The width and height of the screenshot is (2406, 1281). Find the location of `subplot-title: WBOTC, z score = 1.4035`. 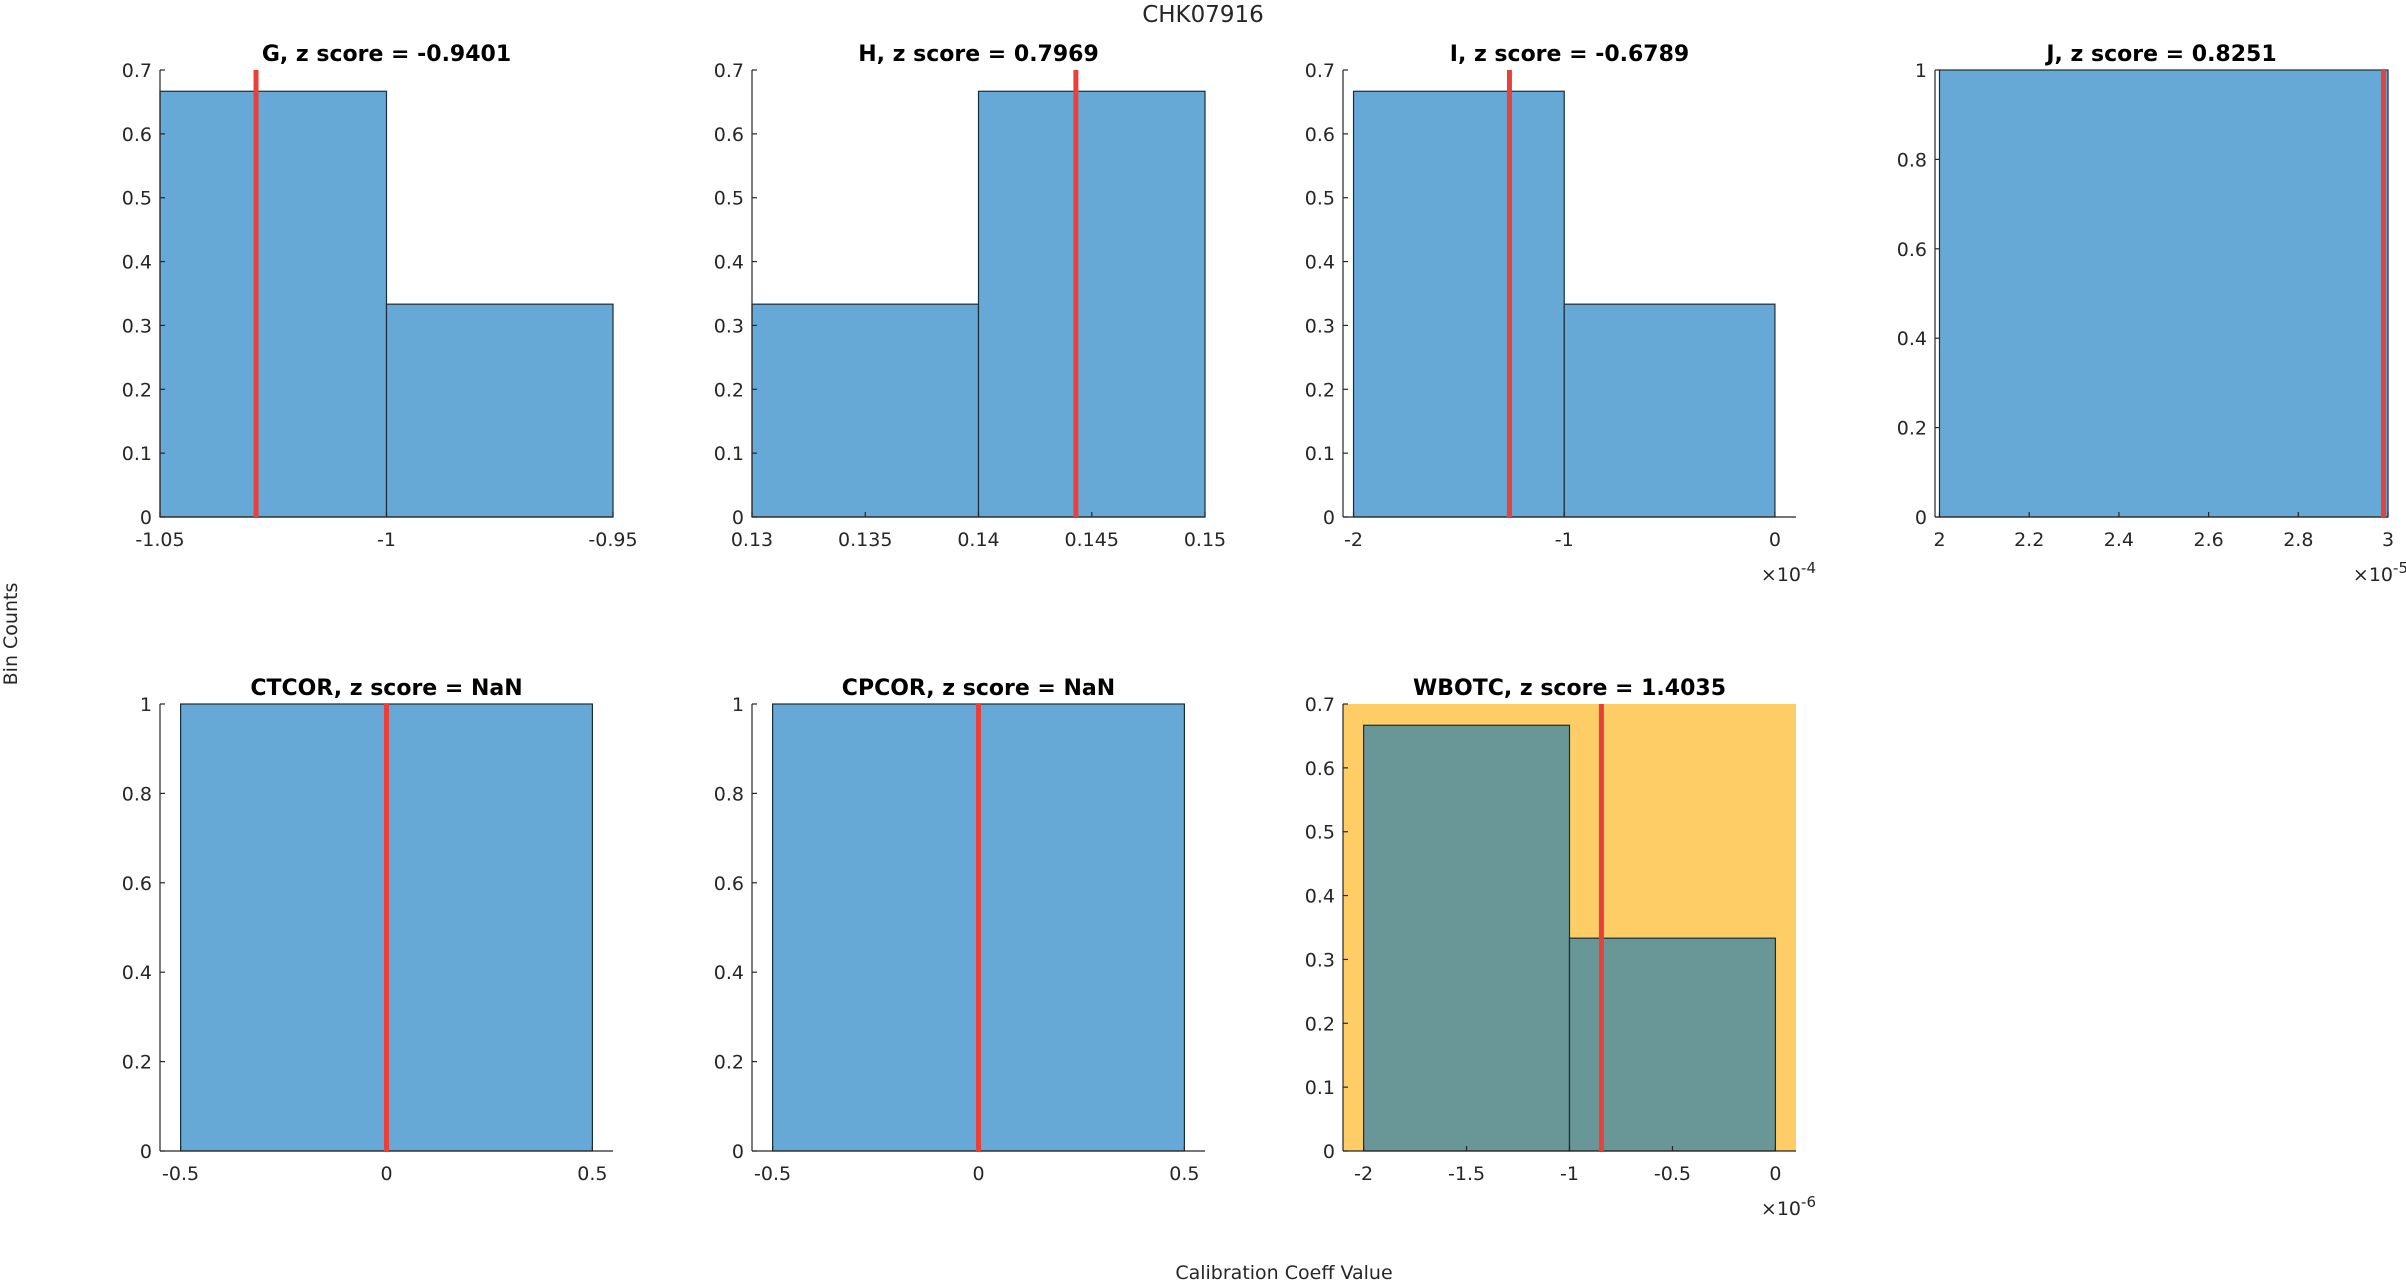

subplot-title: WBOTC, z score = 1.4035 is located at coordinates (1569, 688).